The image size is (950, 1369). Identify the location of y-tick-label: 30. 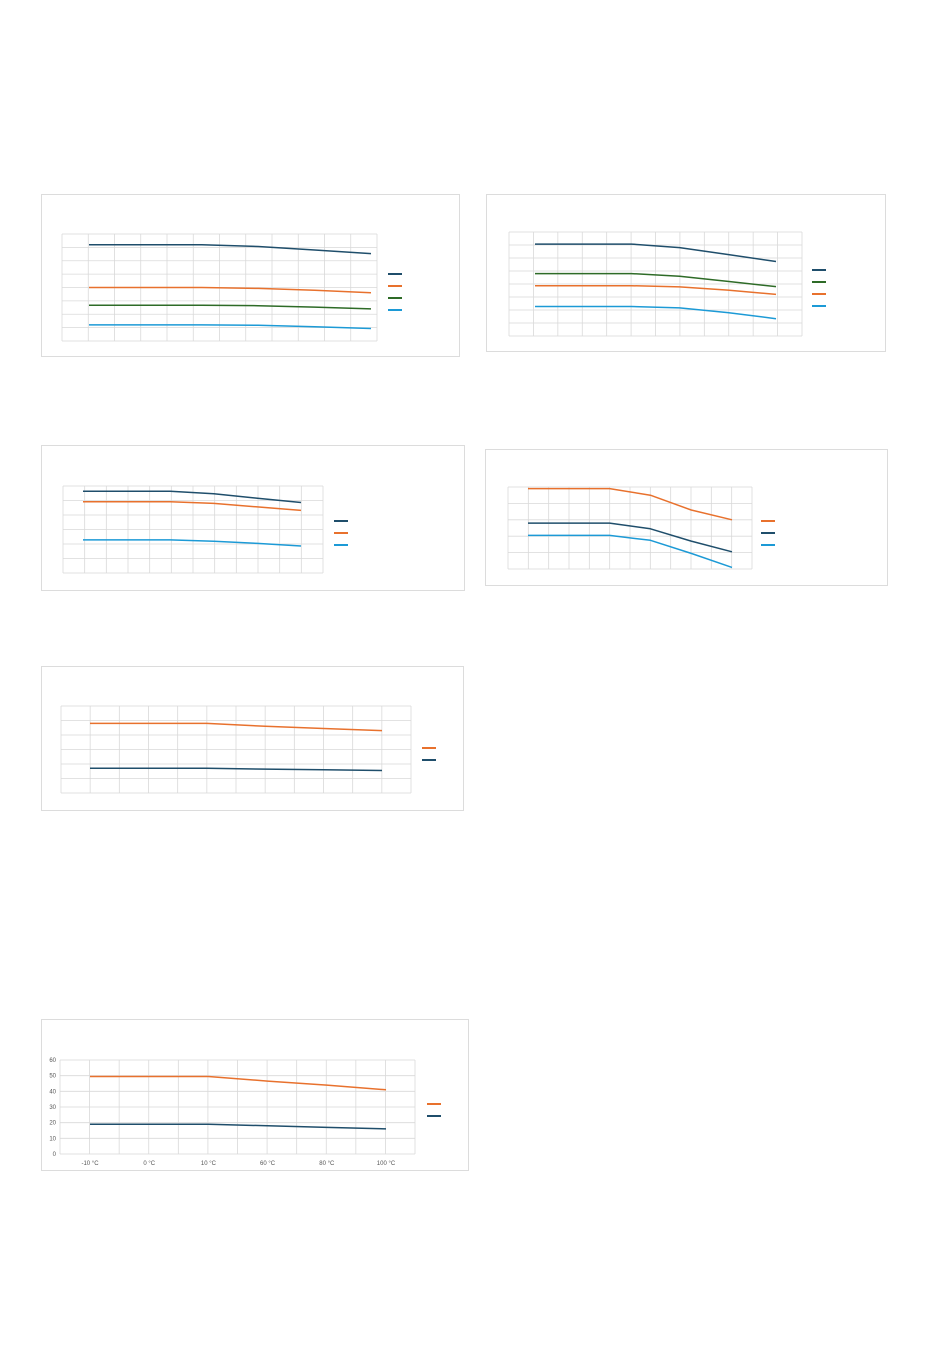
(52, 1108).